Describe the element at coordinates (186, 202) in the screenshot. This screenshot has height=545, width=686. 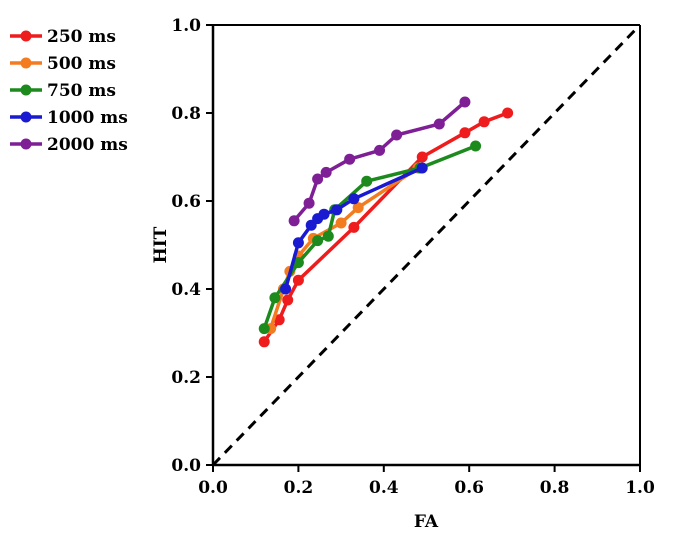
I see `y-tick-label: 0.6` at that location.